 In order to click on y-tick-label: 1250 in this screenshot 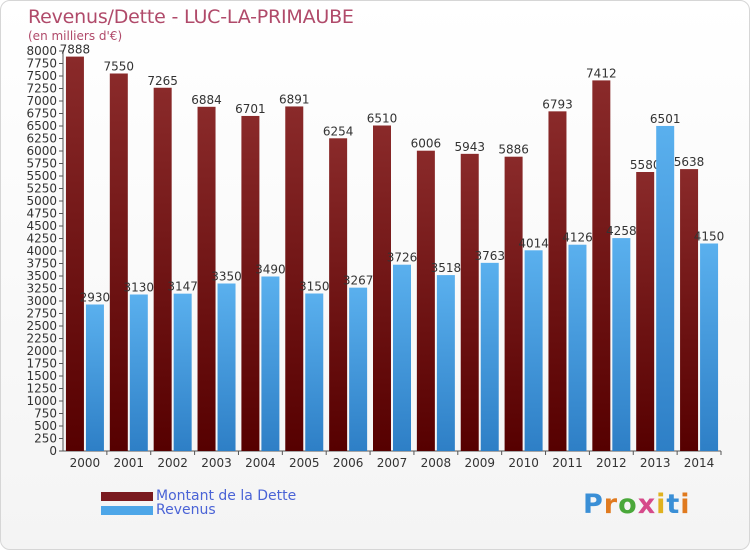, I will do `click(41, 389)`.